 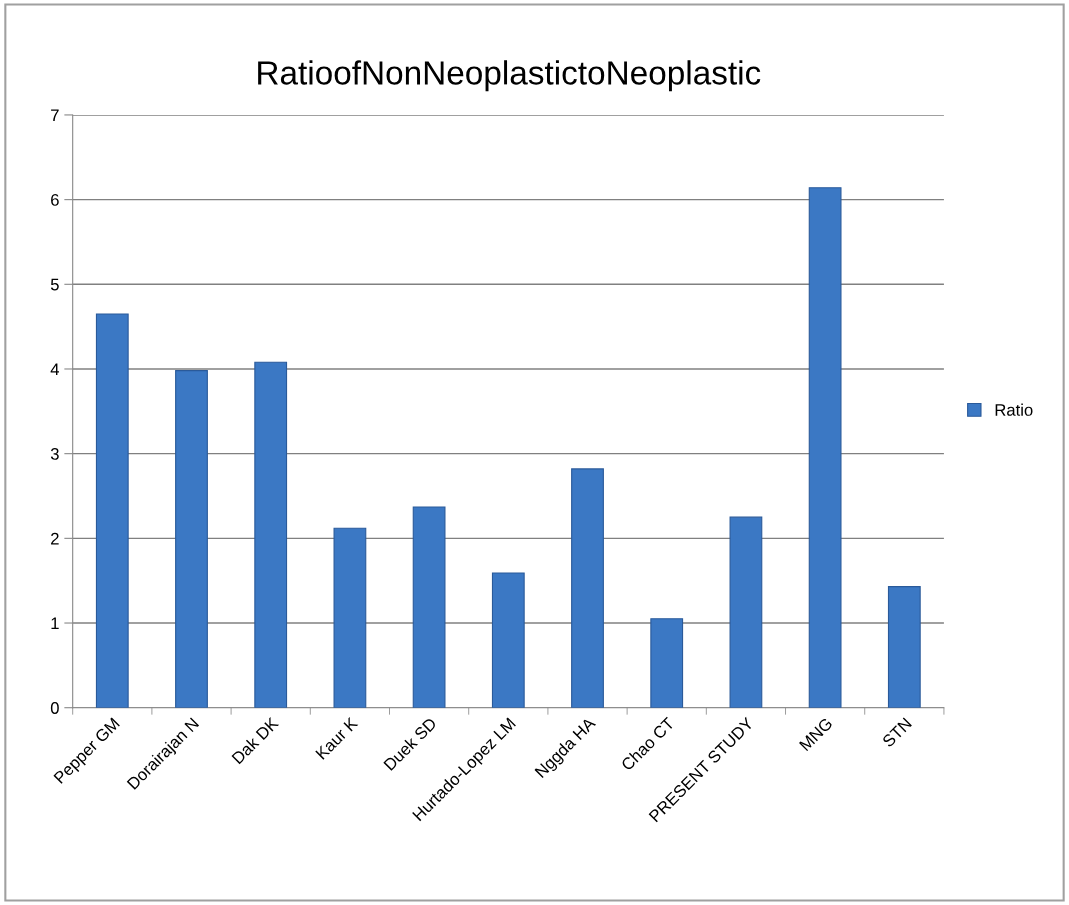 What do you see at coordinates (54, 454) in the screenshot?
I see `y-tick-label: 3` at bounding box center [54, 454].